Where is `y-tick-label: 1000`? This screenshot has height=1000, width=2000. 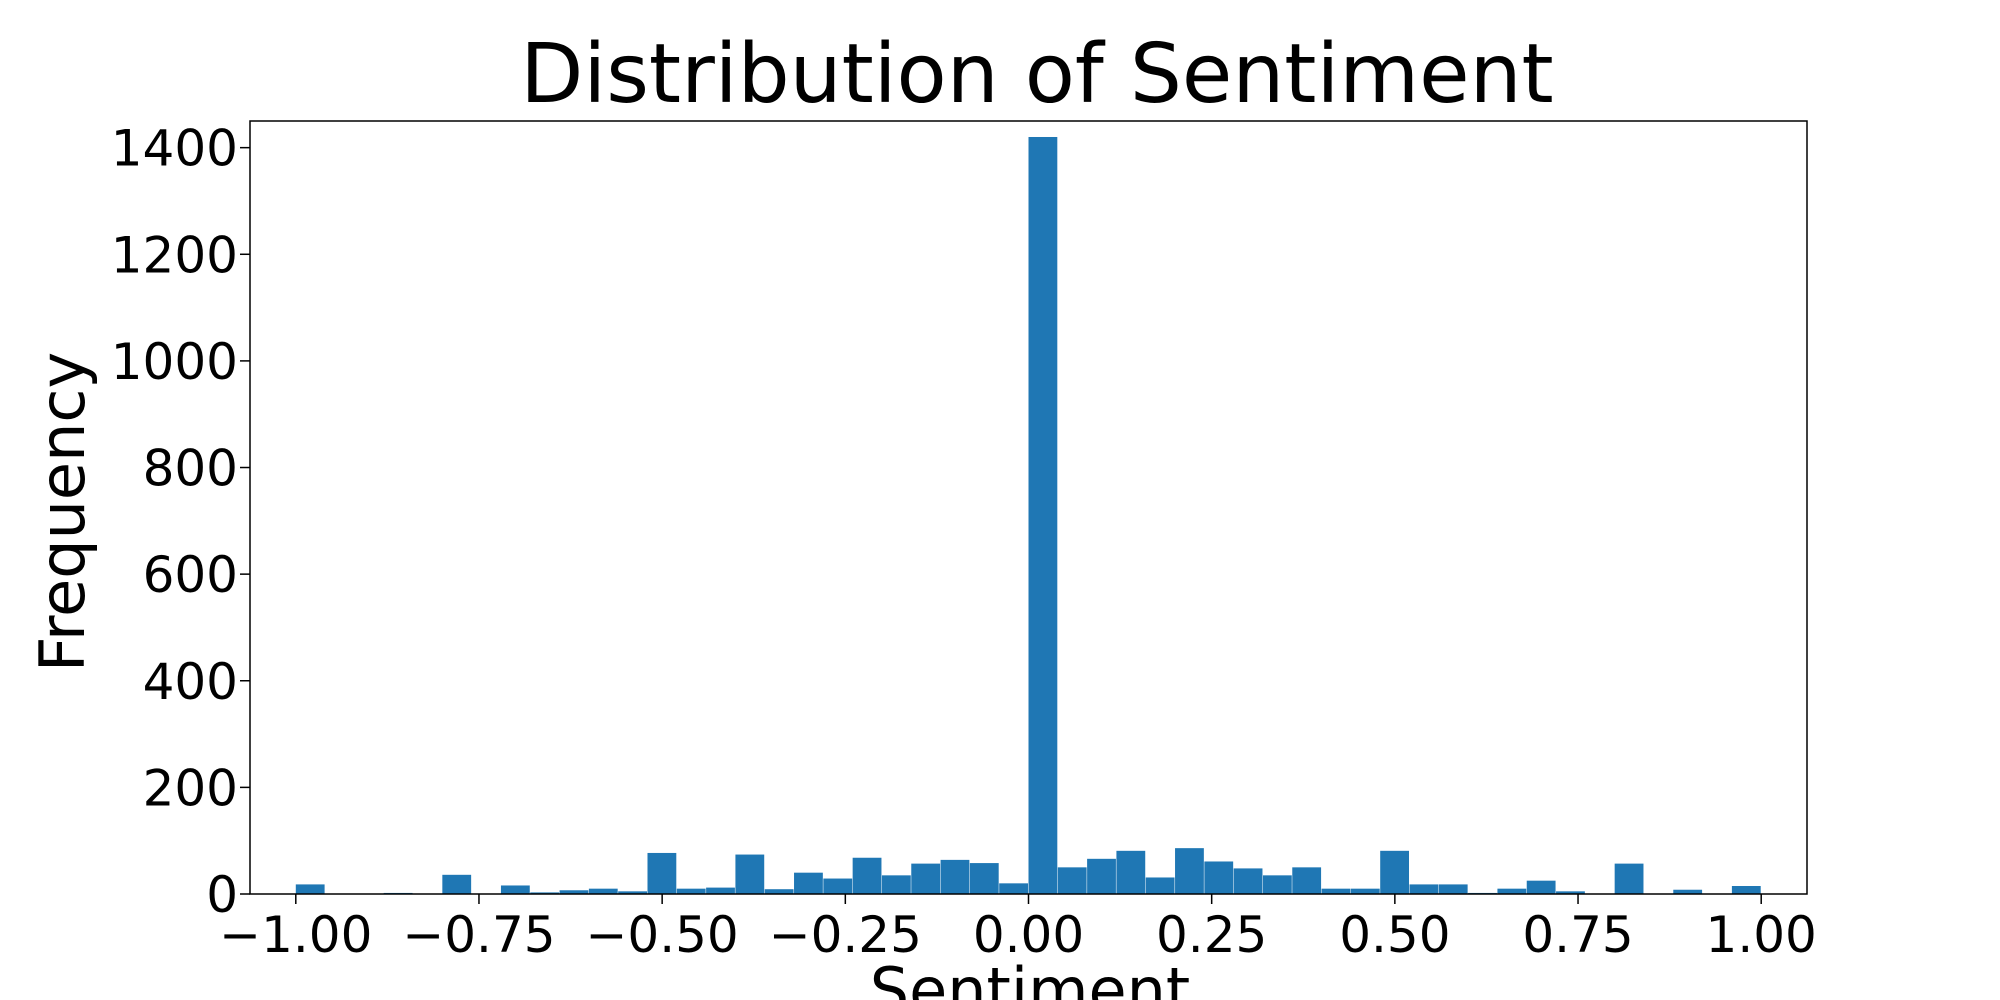
y-tick-label: 1000 is located at coordinates (174, 362).